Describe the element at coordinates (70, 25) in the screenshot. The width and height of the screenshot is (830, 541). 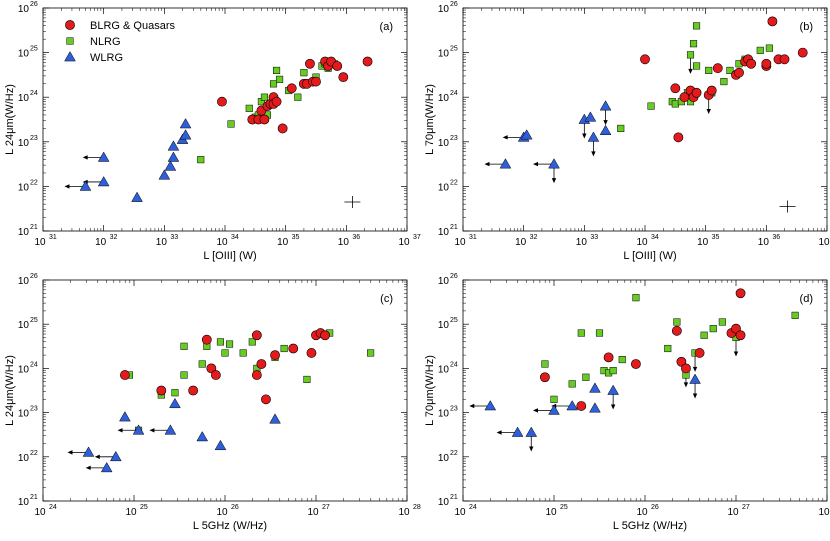
I see `legend-blrg-marker` at that location.